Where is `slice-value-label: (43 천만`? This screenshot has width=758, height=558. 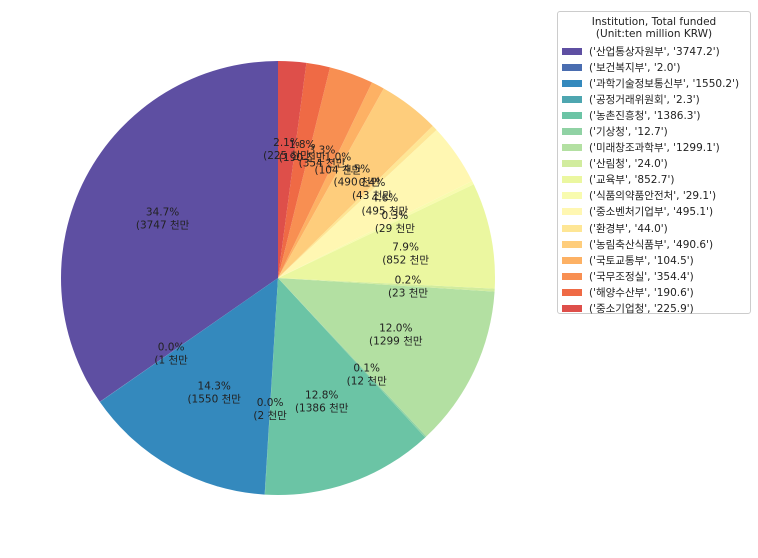 slice-value-label: (43 천만 is located at coordinates (372, 196).